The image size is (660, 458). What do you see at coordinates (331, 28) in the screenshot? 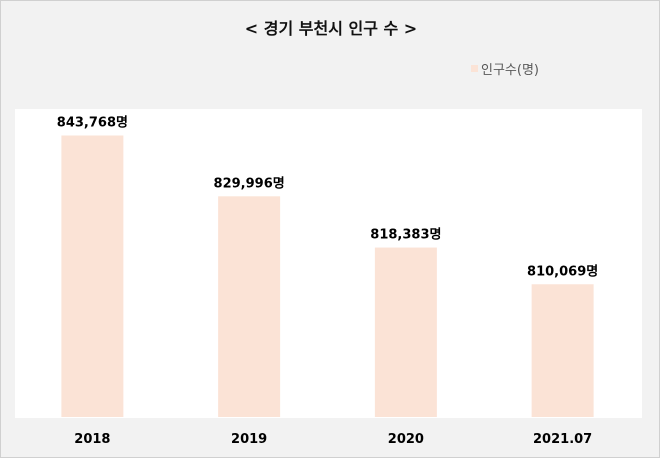
I see `chart-title: < 경기 부천시 인구 수 >` at bounding box center [331, 28].